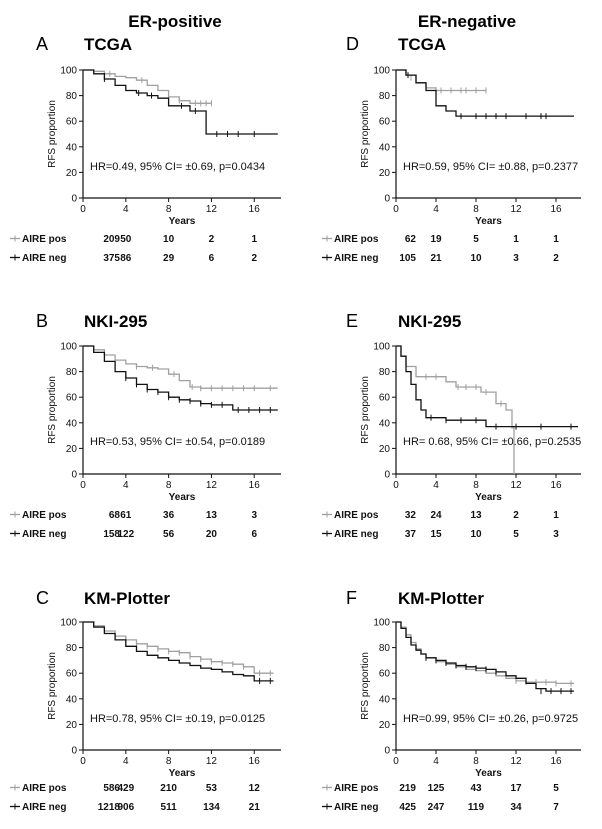 Image resolution: width=602 pixels, height=829 pixels. I want to click on risk-count: 43, so click(476, 788).